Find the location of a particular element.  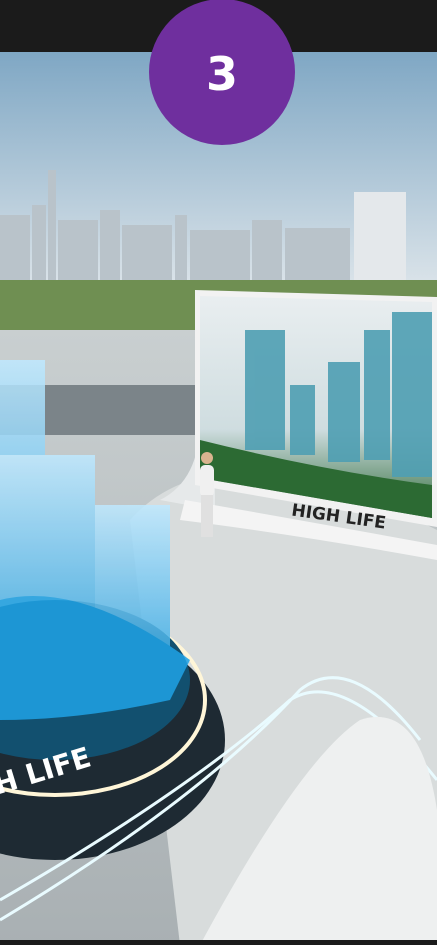

white-ramp is located at coordinates (318, 830).